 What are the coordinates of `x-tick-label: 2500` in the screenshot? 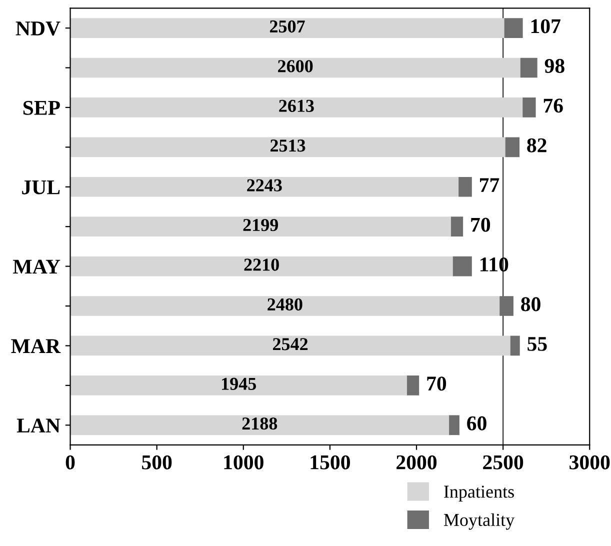 It's located at (503, 462).